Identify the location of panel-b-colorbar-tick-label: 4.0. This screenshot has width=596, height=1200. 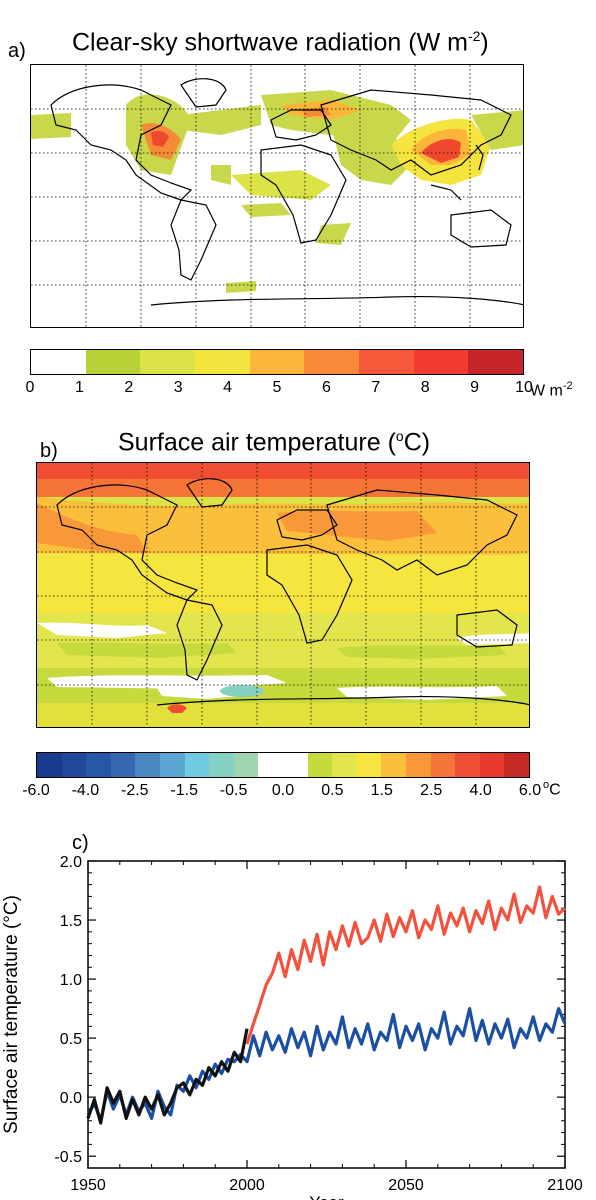
(480, 790).